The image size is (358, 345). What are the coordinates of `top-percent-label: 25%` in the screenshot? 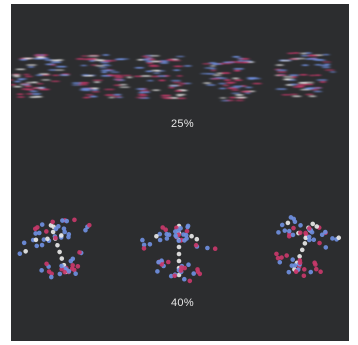 It's located at (182, 124).